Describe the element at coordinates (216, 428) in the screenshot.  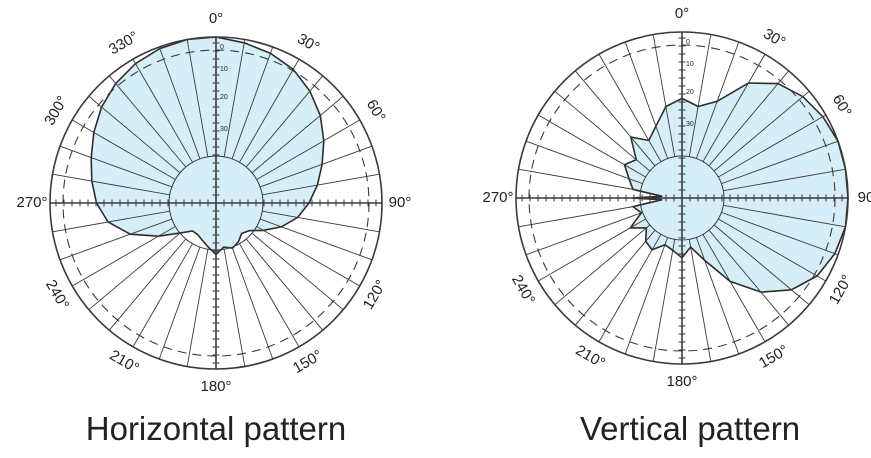
I see `horizontal-pattern-caption: Horizontal pattern` at that location.